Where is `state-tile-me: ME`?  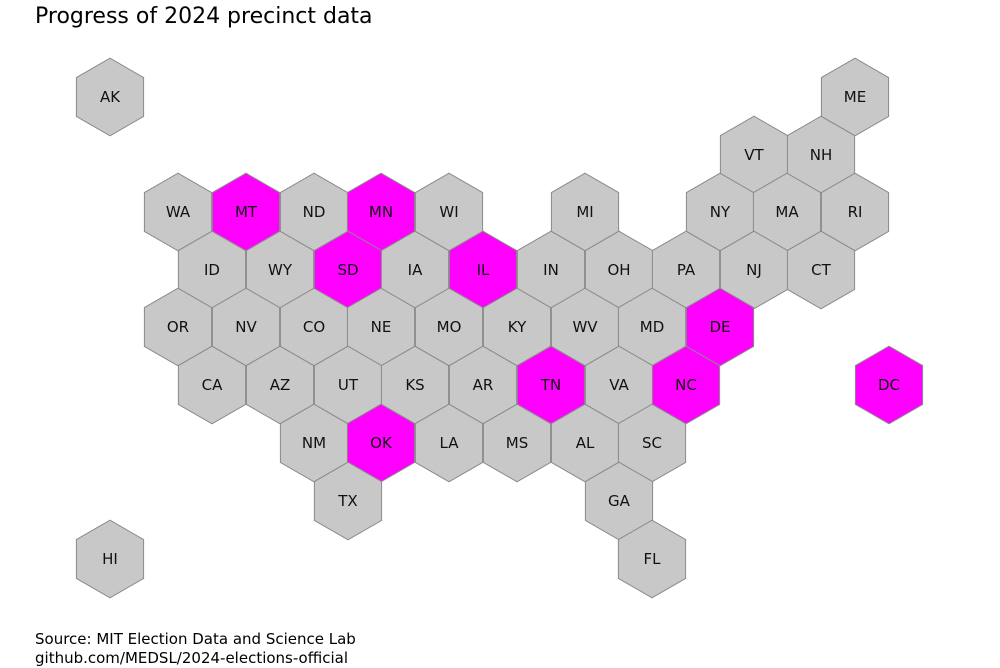
state-tile-me: ME is located at coordinates (855, 97).